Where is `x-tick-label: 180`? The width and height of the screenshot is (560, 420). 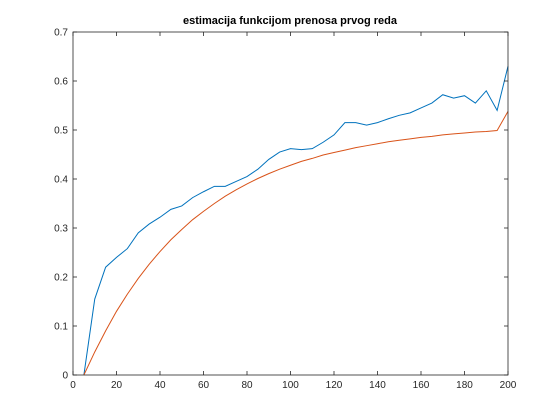 x-tick-label: 180 is located at coordinates (464, 385).